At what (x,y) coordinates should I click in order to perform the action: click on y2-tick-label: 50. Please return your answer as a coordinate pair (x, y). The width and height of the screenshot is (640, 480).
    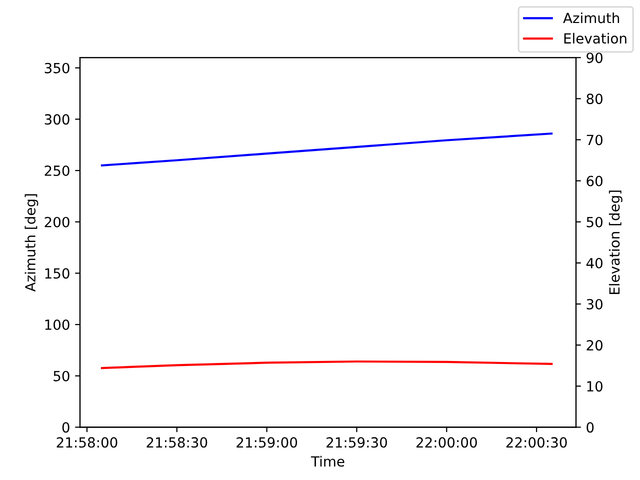
    Looking at the image, I should click on (594, 222).